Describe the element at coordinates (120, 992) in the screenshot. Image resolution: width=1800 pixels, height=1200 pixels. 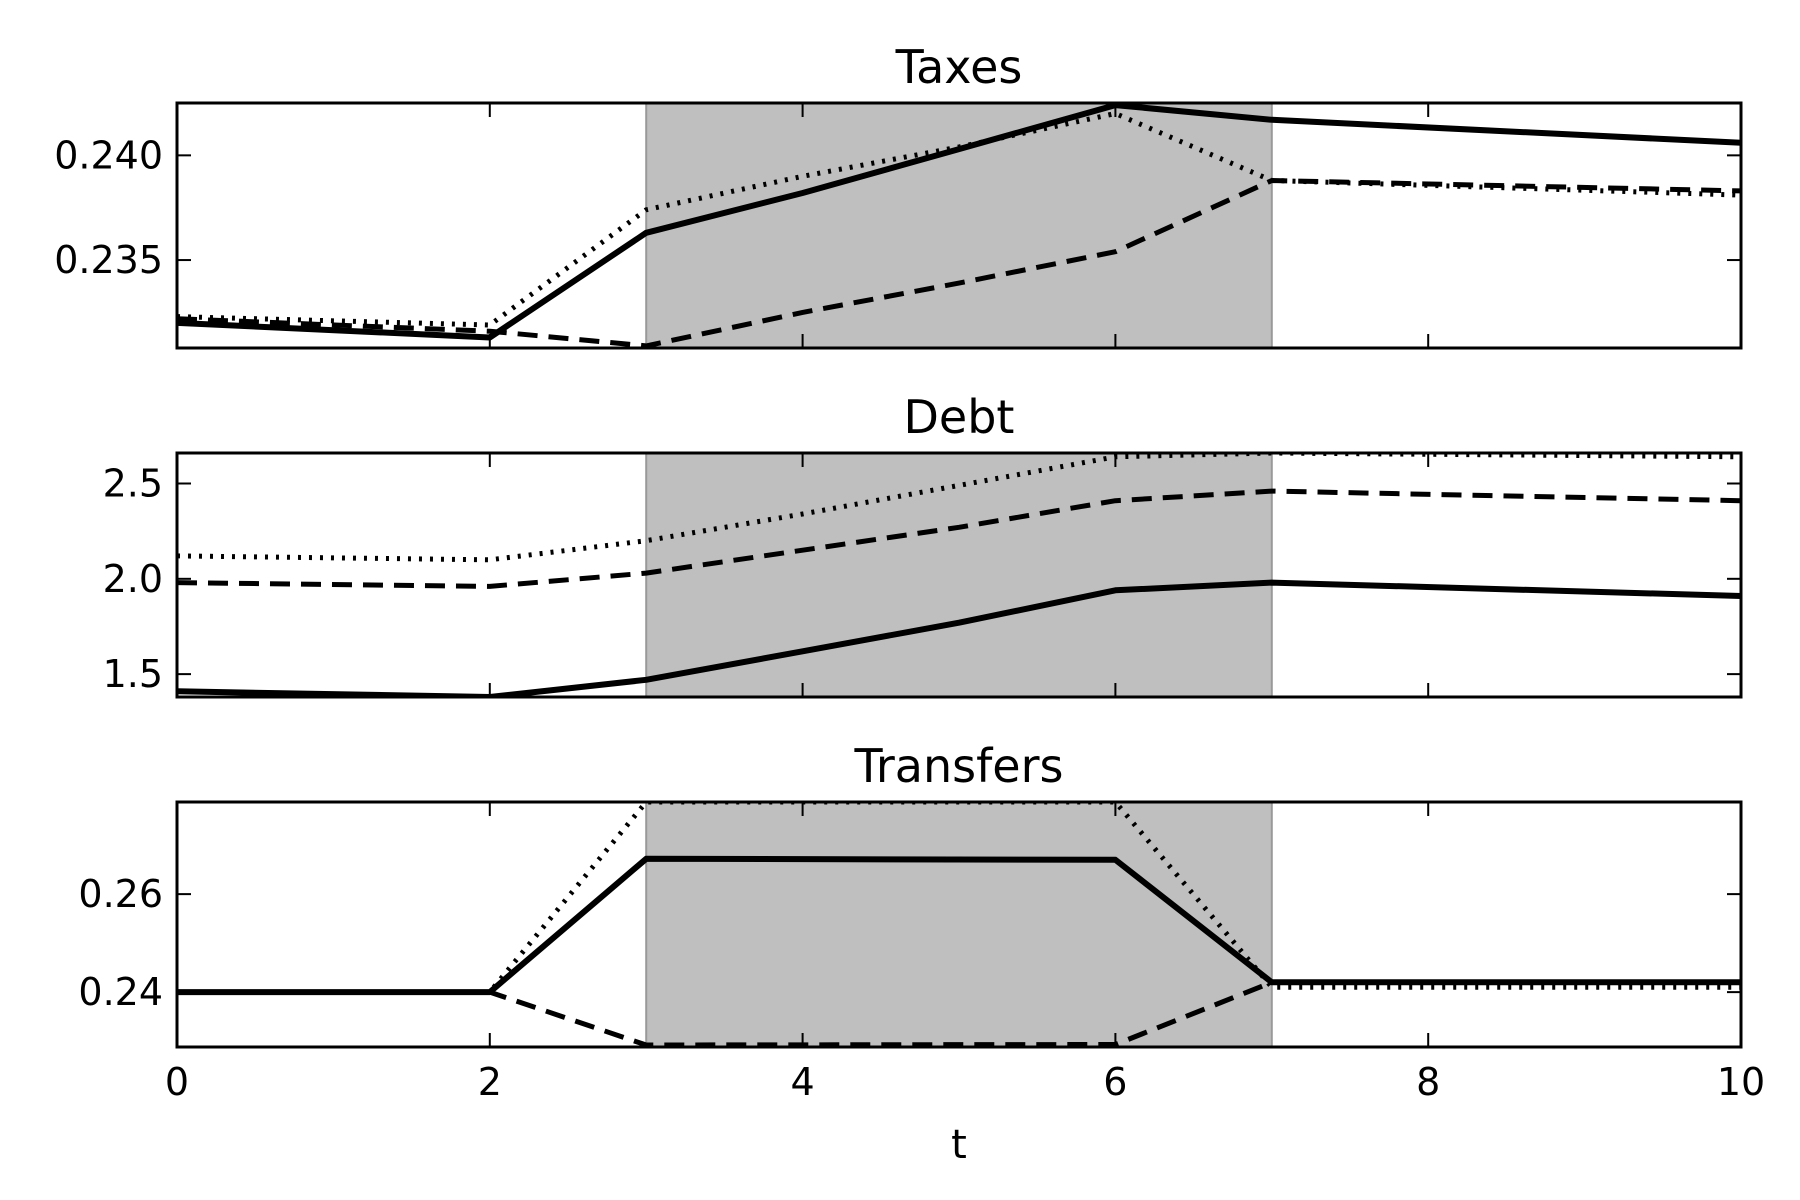
I see `y-tick-label: 0.24` at that location.